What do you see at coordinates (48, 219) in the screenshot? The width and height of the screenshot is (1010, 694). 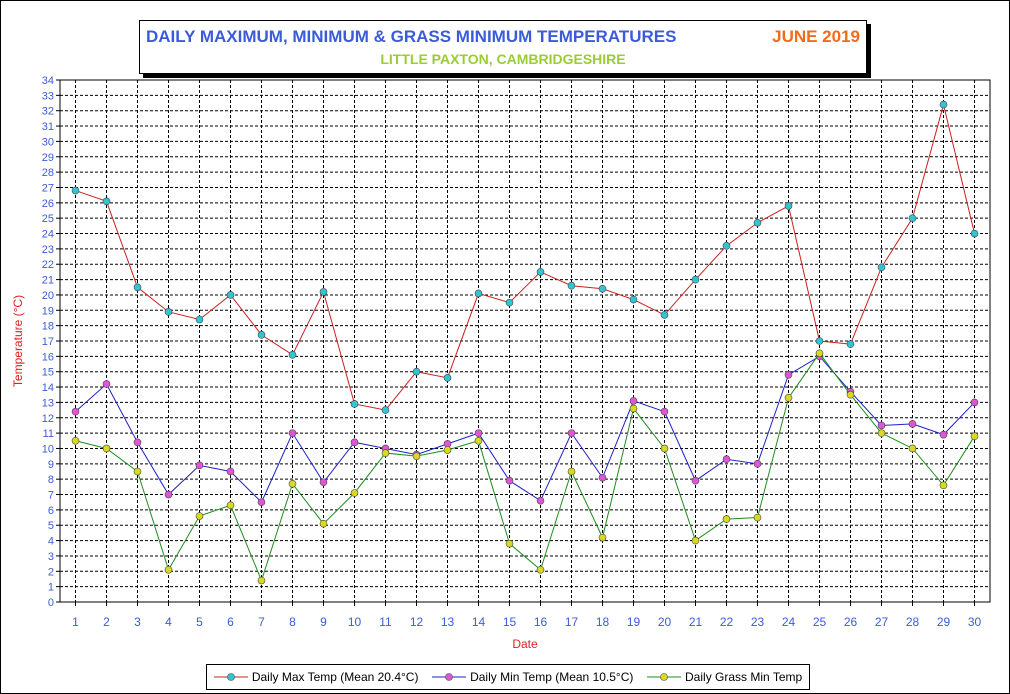 I see `y-tick-label: 25` at bounding box center [48, 219].